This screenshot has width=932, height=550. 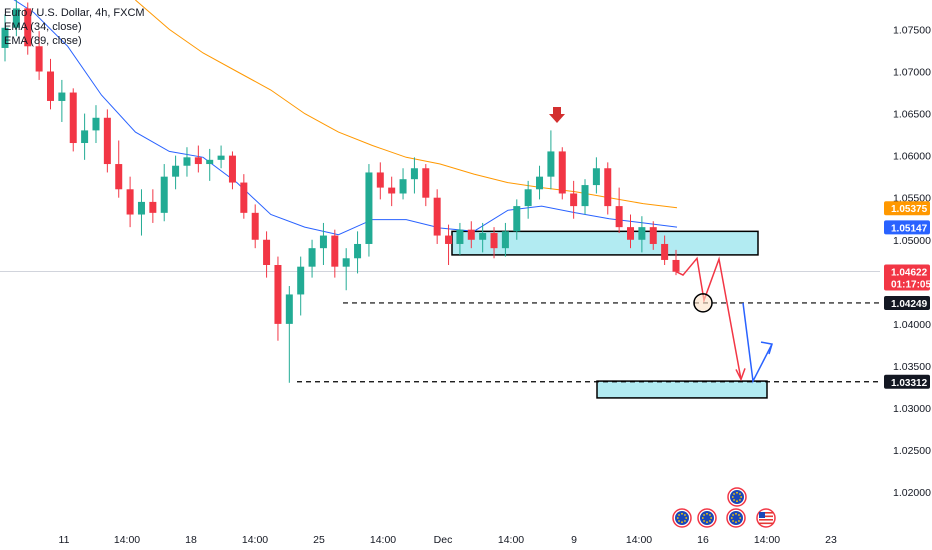 What do you see at coordinates (831, 540) in the screenshot?
I see `time-tick-label: 23` at bounding box center [831, 540].